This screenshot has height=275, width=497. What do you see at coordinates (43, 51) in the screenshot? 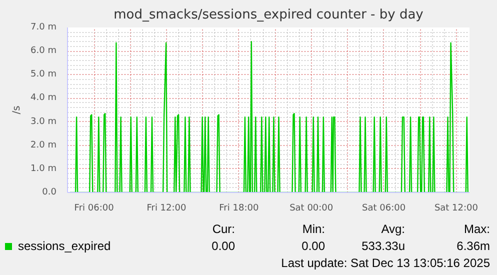
I see `y-tick-label: 6.0 m` at bounding box center [43, 51].